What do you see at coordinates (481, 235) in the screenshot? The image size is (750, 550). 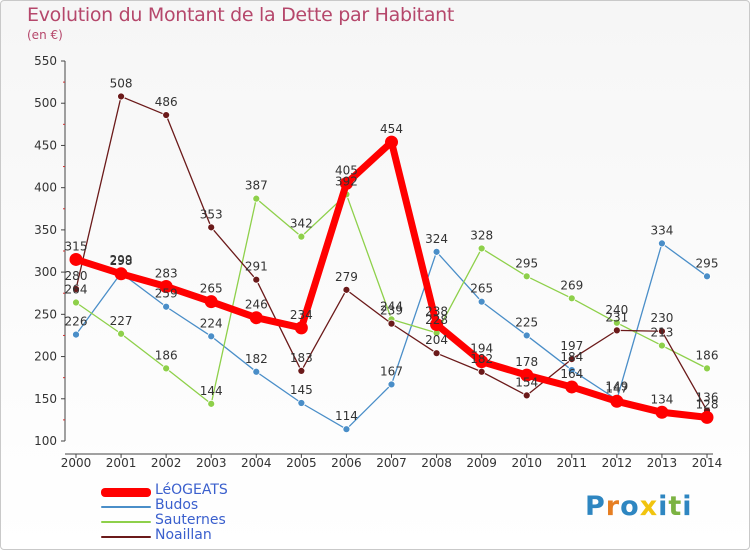 I see `data-label: 328` at bounding box center [481, 235].